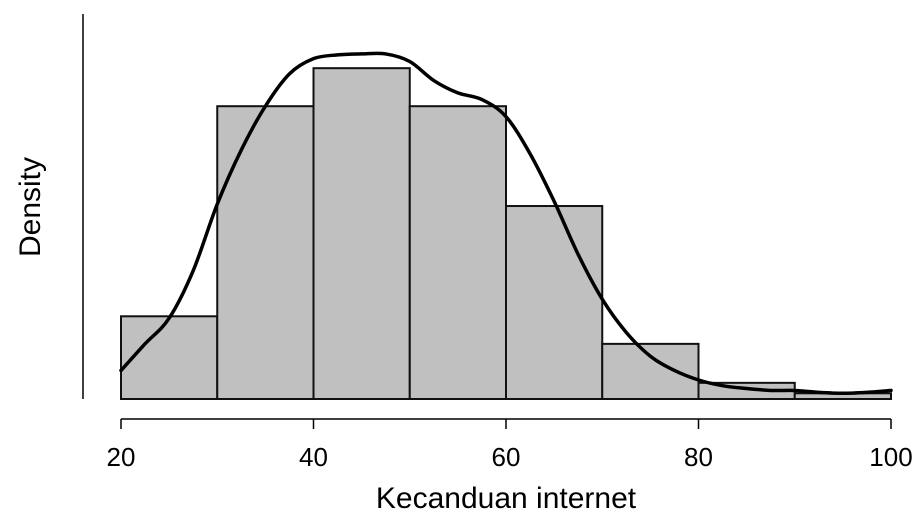  I want to click on x-tick-label: 20, so click(121, 457).